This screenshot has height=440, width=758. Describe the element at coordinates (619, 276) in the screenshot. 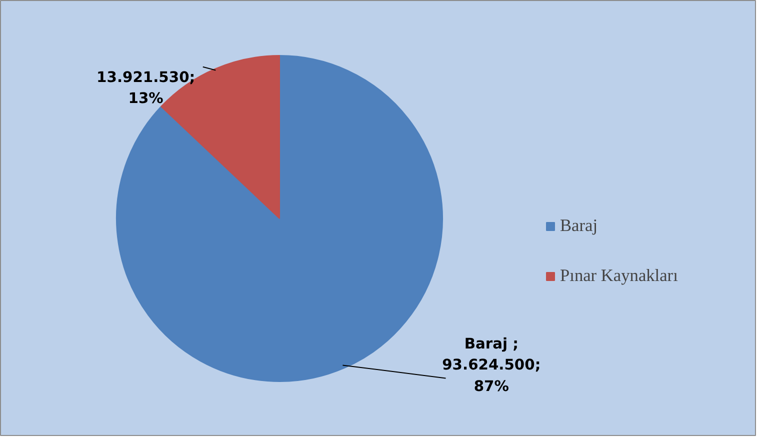

I see `legend-label: Pınar Kaynakları` at that location.